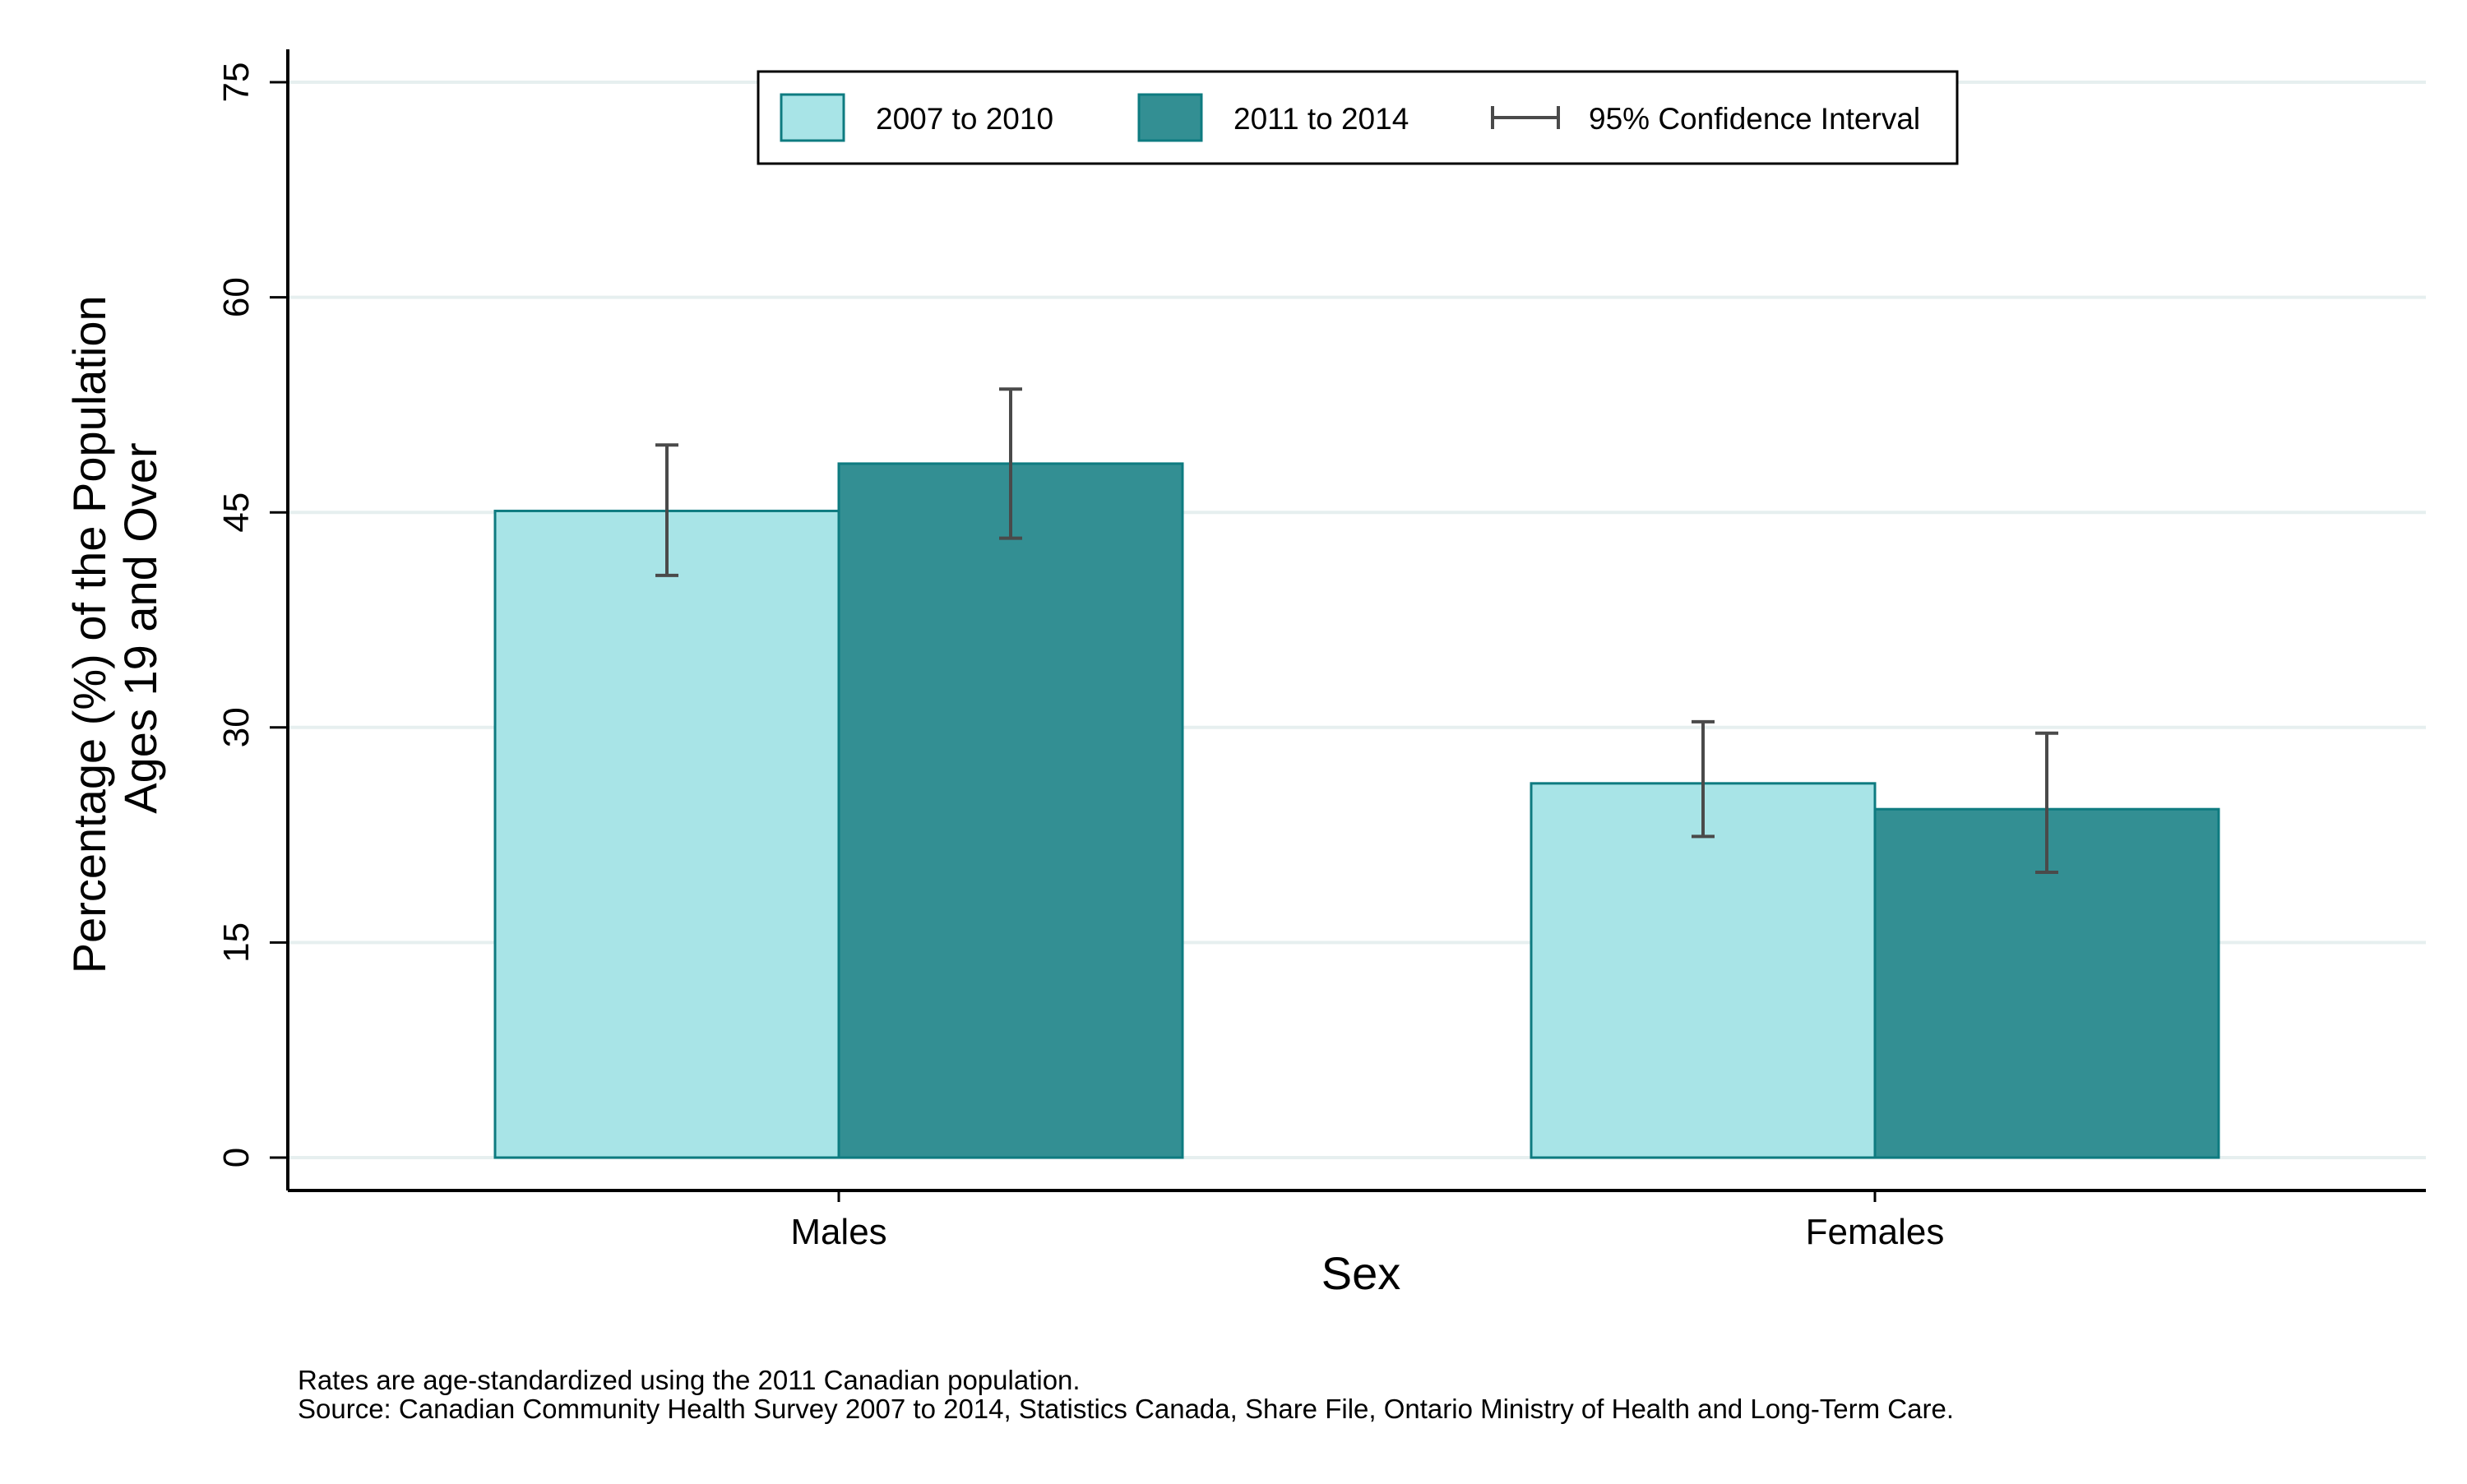 The width and height of the screenshot is (2467, 1484). I want to click on x-tick-label-females: Females, so click(1876, 1232).